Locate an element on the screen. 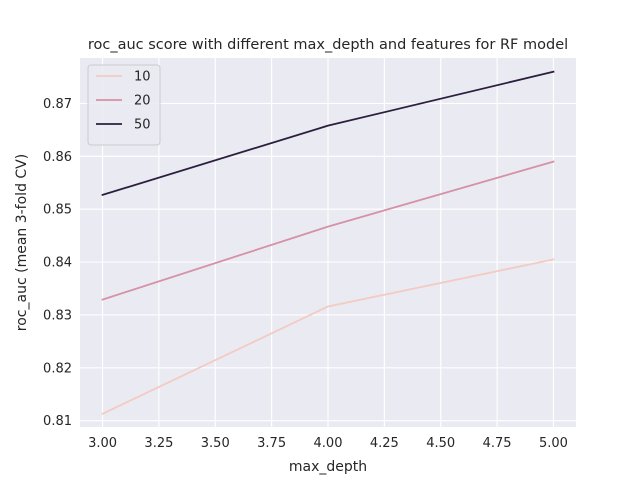  legend-label-50: 50 is located at coordinates (142, 125).